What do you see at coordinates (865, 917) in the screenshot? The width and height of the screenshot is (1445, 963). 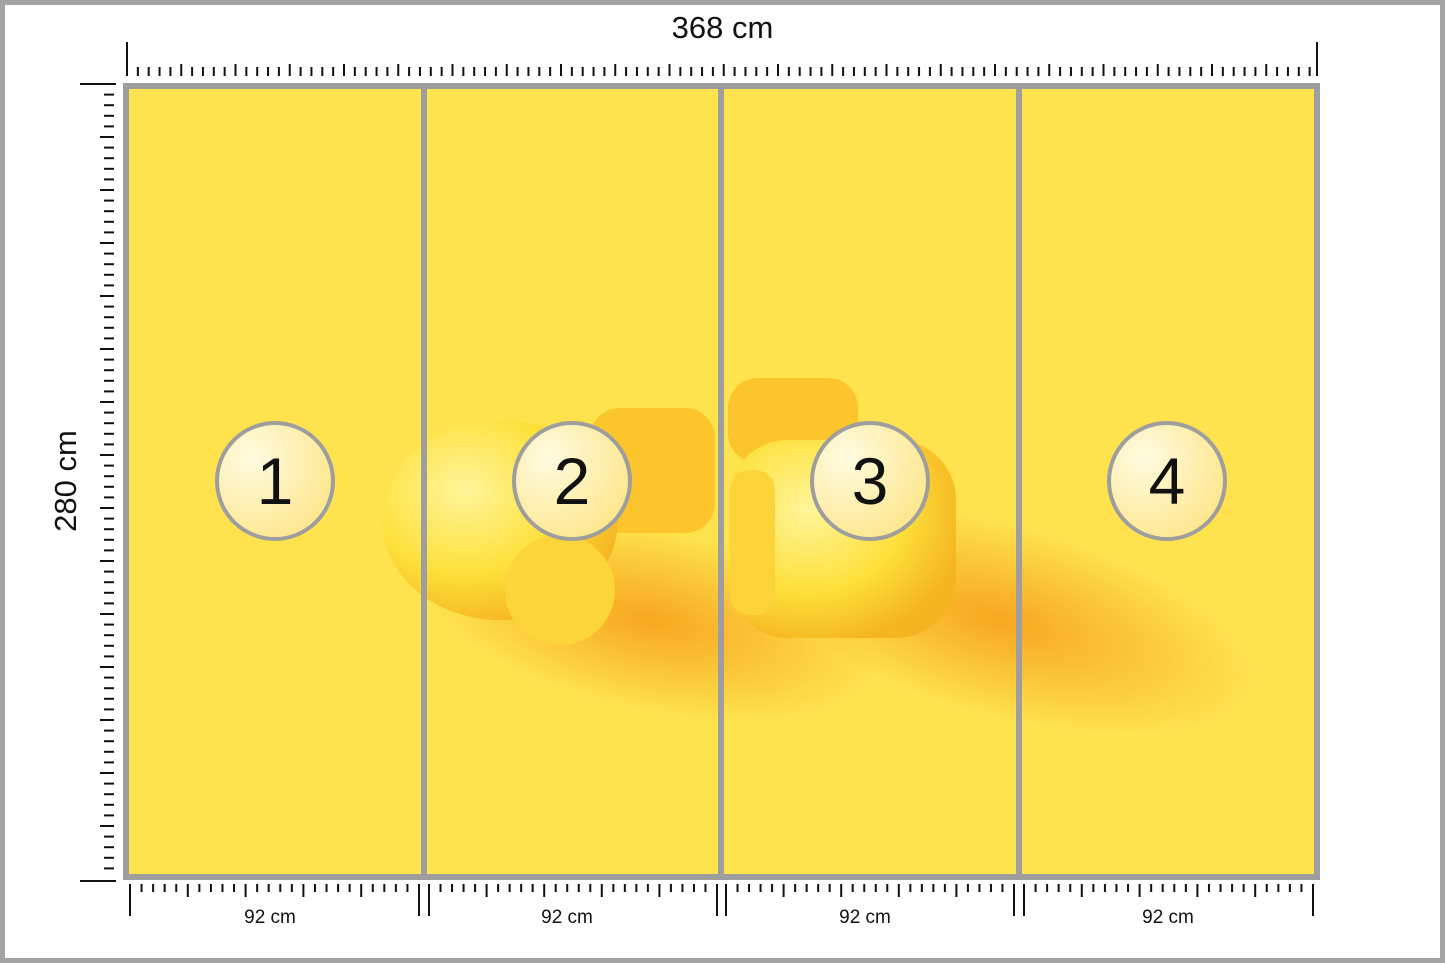 I see `panel-width-3: 92 cm` at bounding box center [865, 917].